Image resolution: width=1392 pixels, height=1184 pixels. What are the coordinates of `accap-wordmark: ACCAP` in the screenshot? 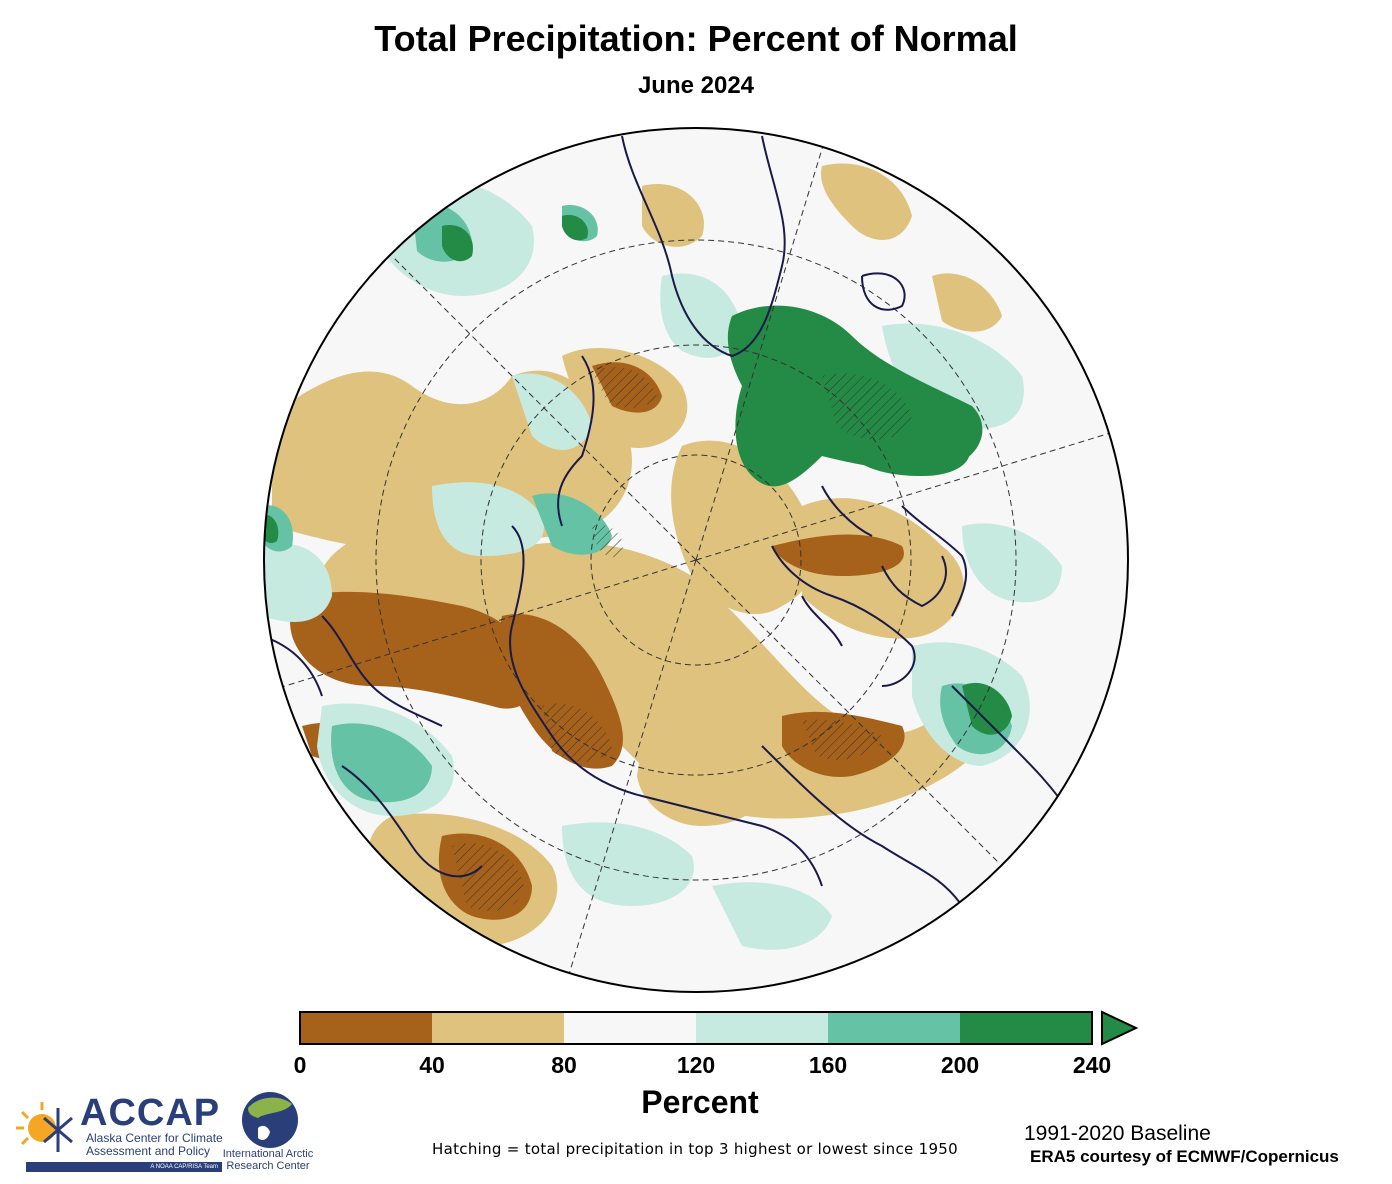 It's located at (150, 1113).